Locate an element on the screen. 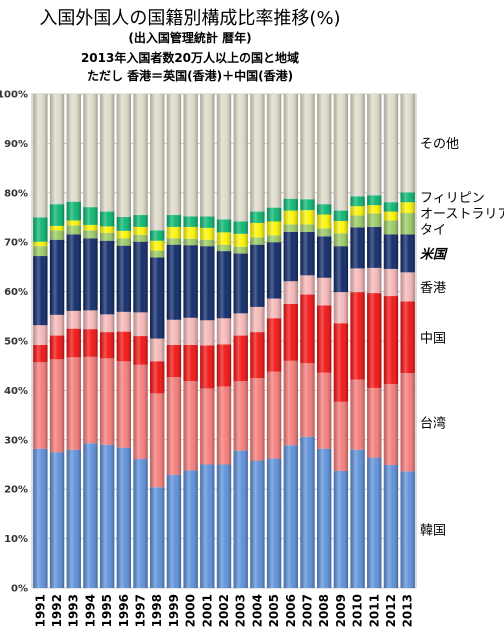  x-tick-label: 1999 is located at coordinates (174, 610).